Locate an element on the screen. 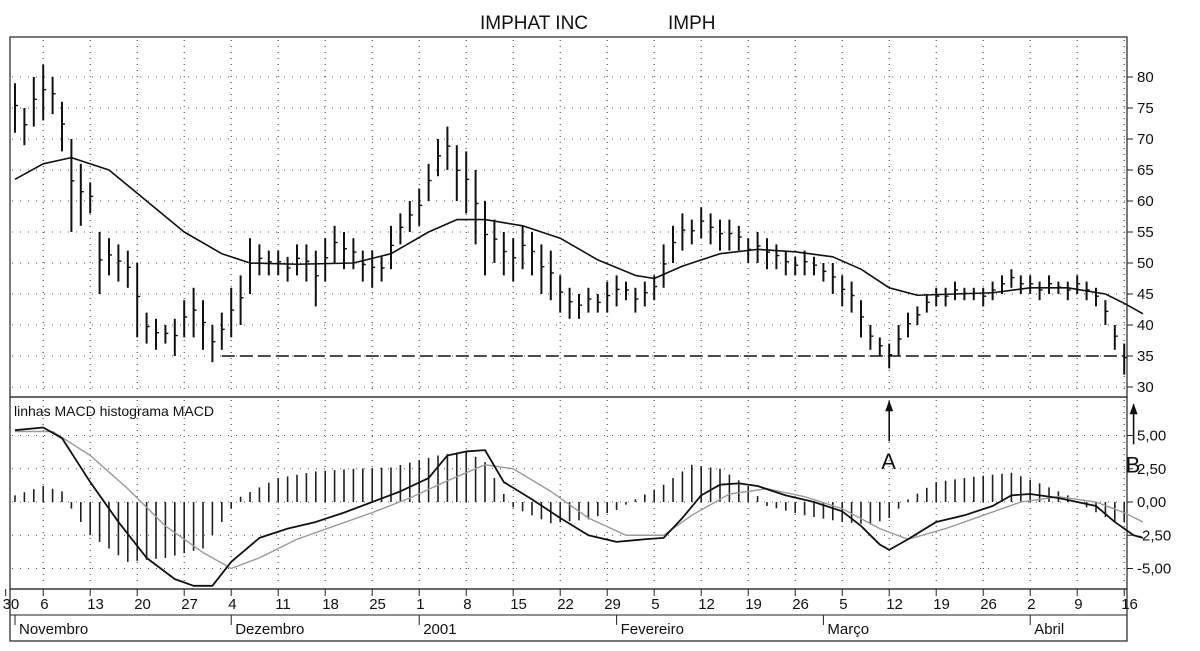  x-day-label: 4 is located at coordinates (232, 604).